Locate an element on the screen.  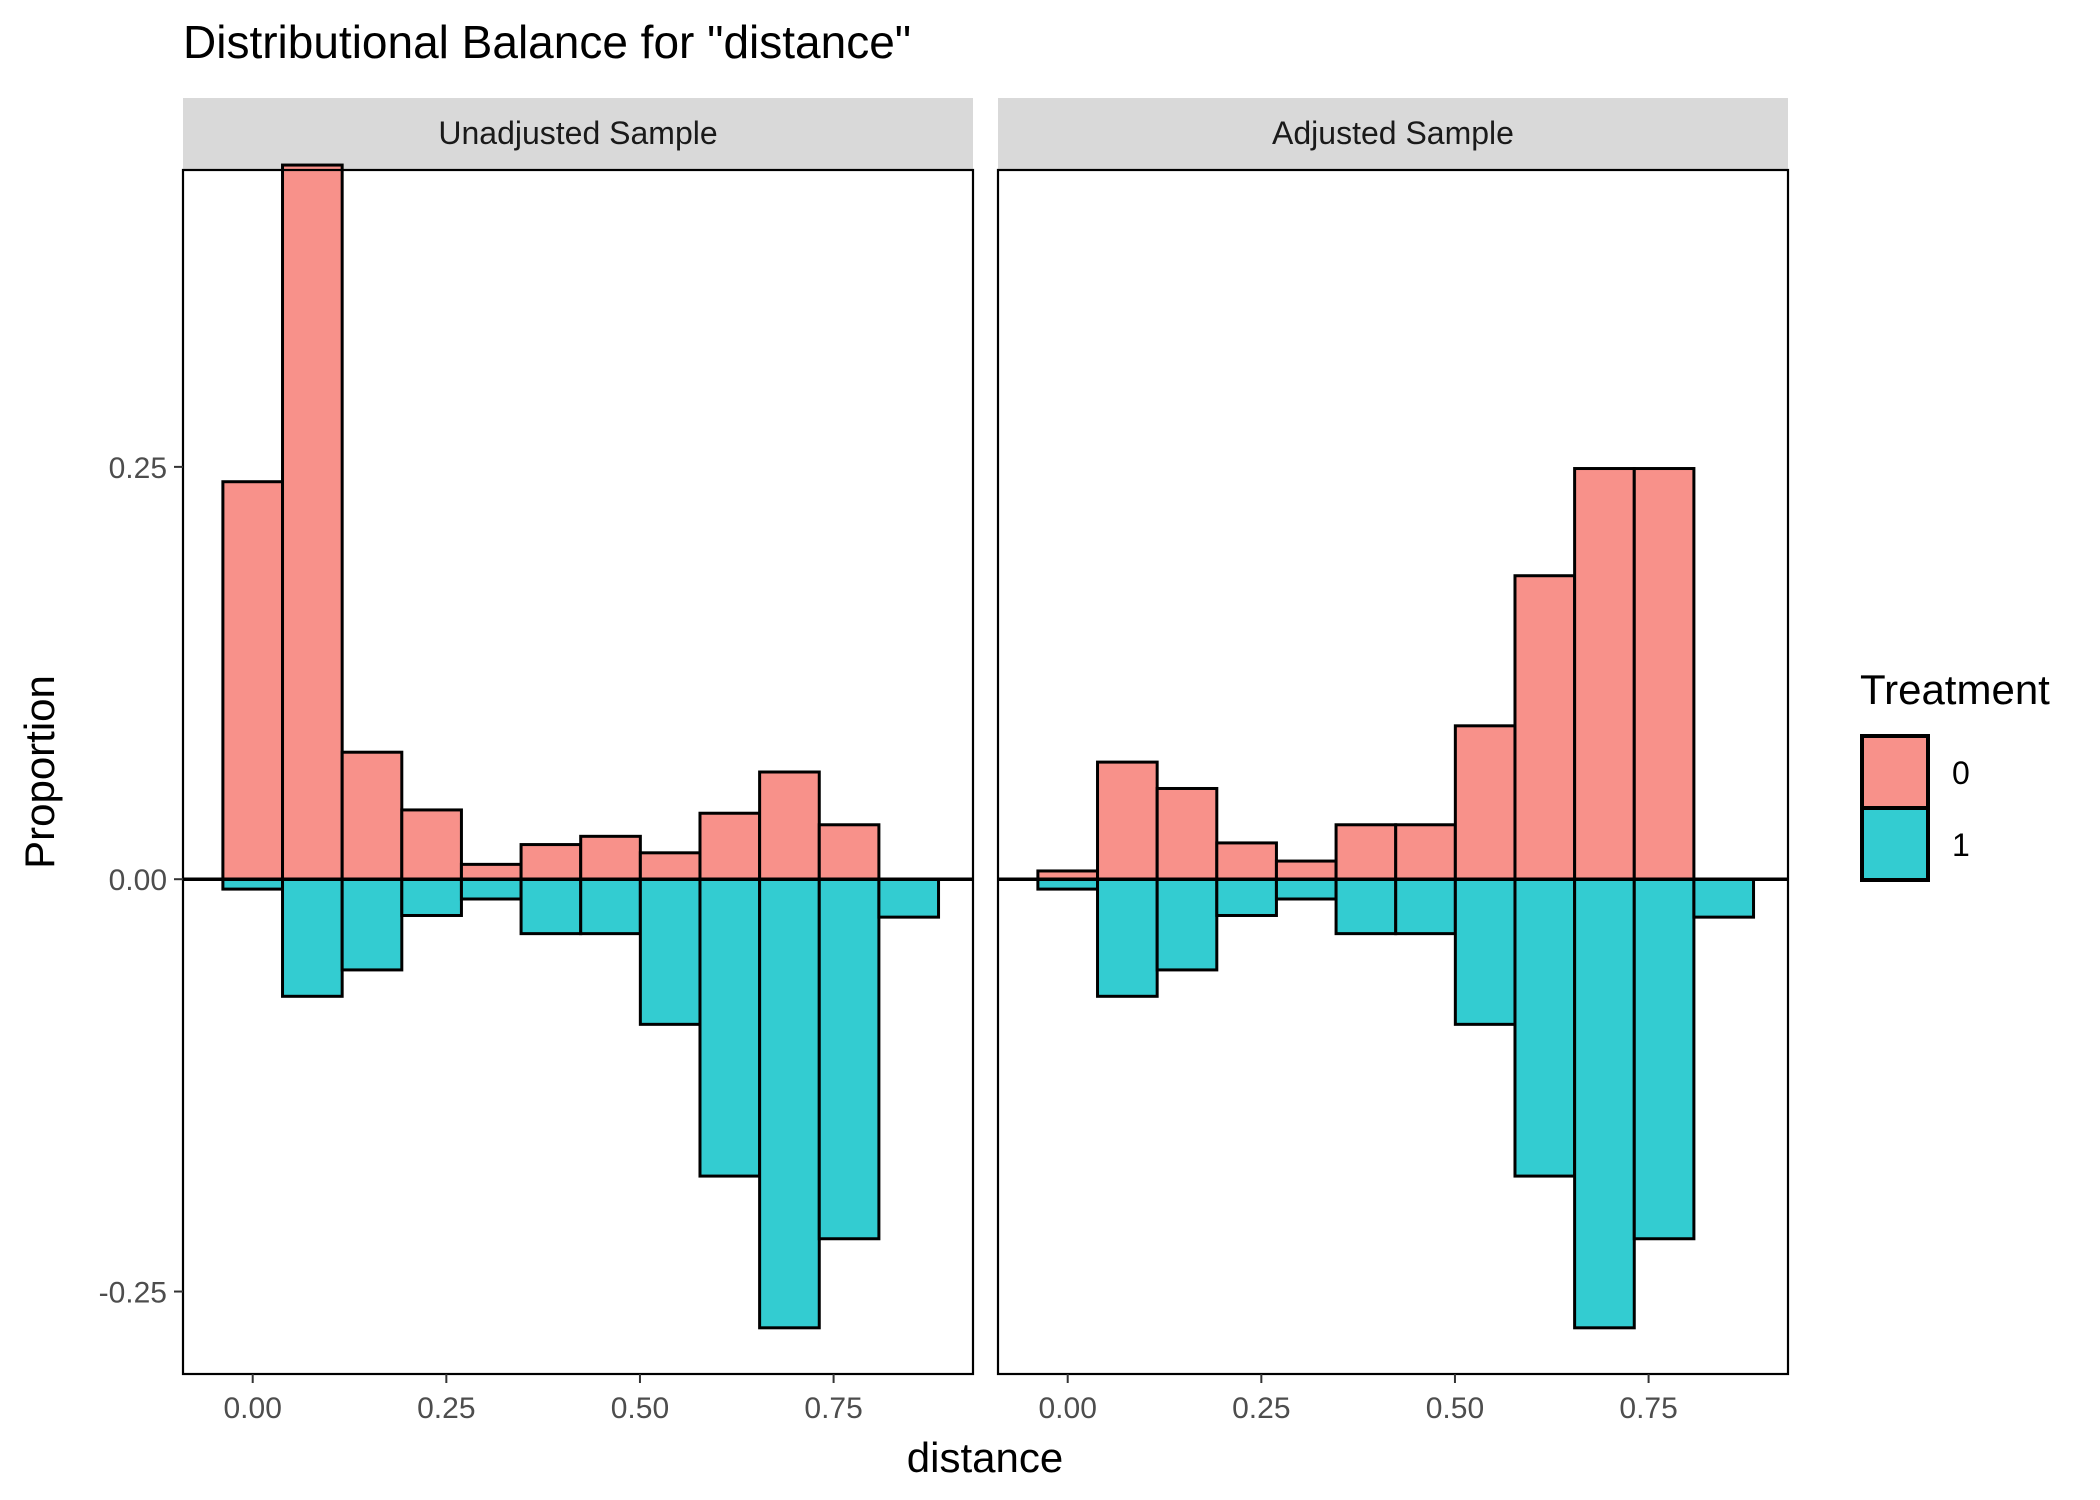
y-tick-label: 0.00 is located at coordinates (138, 880).